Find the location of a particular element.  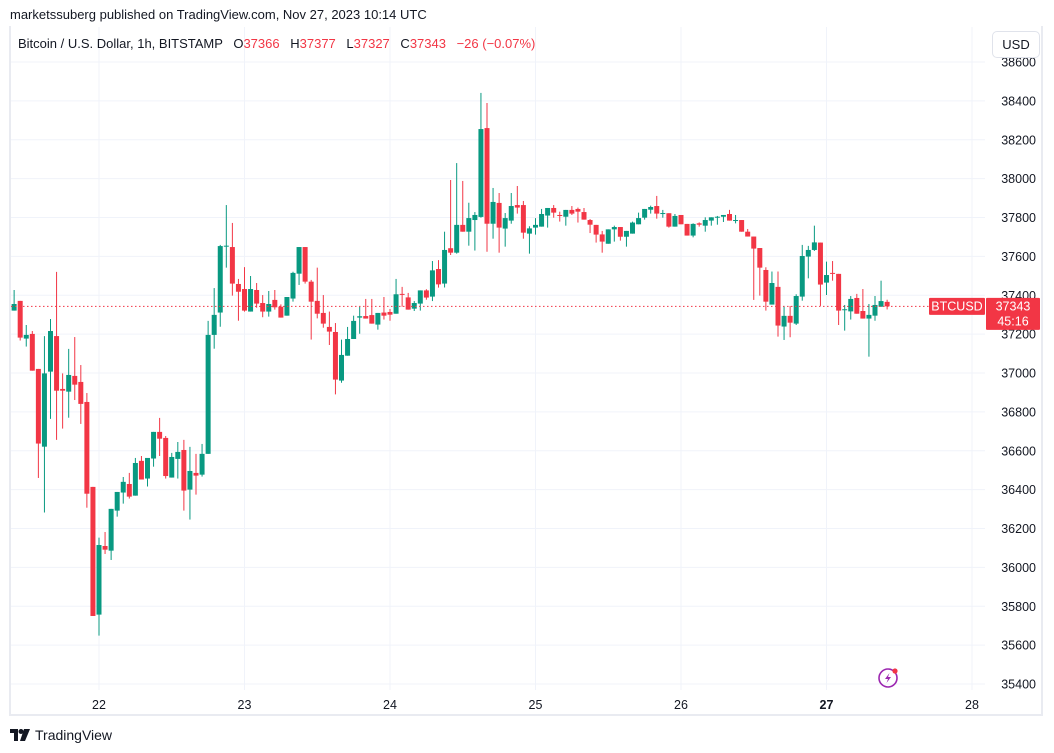

symbol-tag: BTCUSD is located at coordinates (956, 306).